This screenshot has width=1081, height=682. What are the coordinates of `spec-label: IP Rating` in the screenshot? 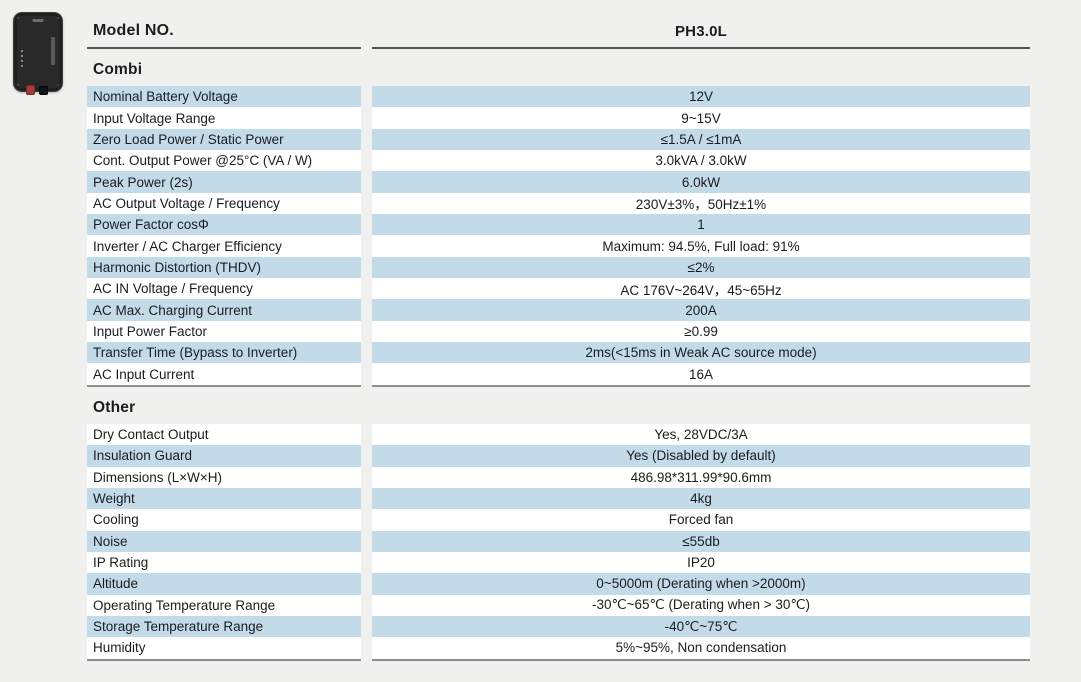 It's located at (224, 562).